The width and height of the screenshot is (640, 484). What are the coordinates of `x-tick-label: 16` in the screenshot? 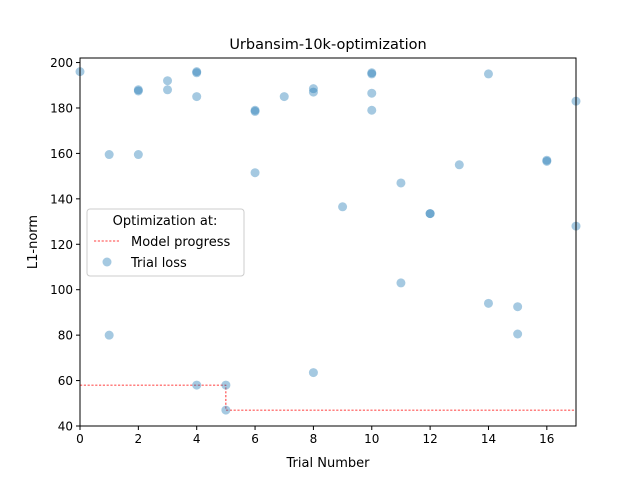 It's located at (546, 439).